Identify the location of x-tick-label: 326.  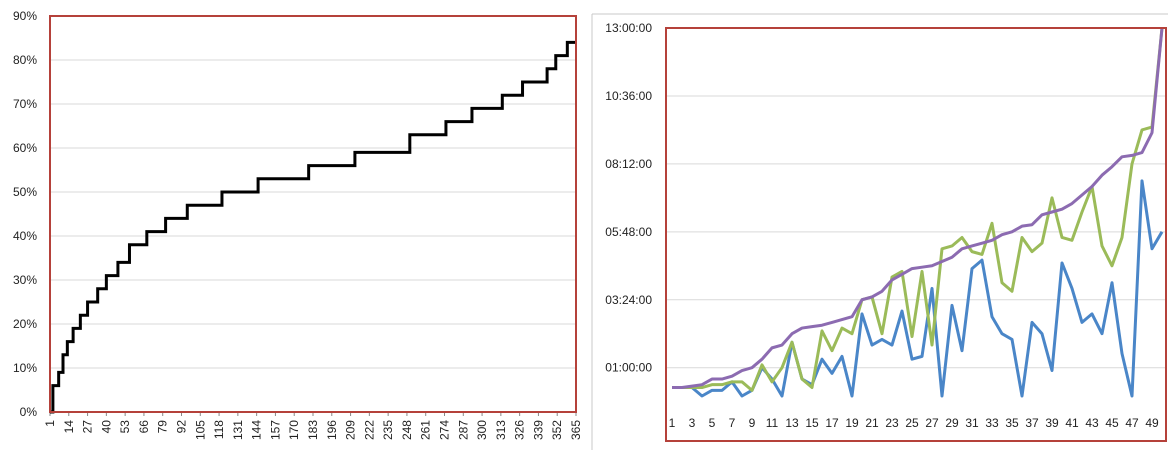
(520, 430).